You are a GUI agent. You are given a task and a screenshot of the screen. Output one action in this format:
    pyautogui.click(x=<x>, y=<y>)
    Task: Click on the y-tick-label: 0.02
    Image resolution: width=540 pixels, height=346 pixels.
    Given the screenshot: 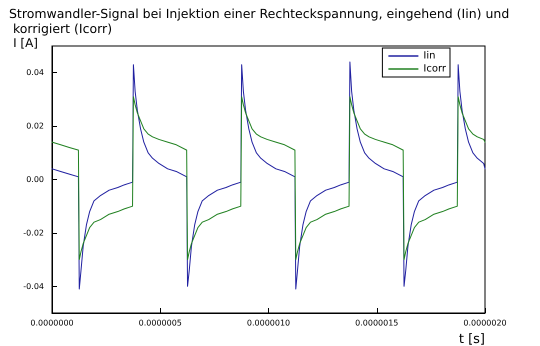 What is the action you would take?
    pyautogui.click(x=35, y=126)
    